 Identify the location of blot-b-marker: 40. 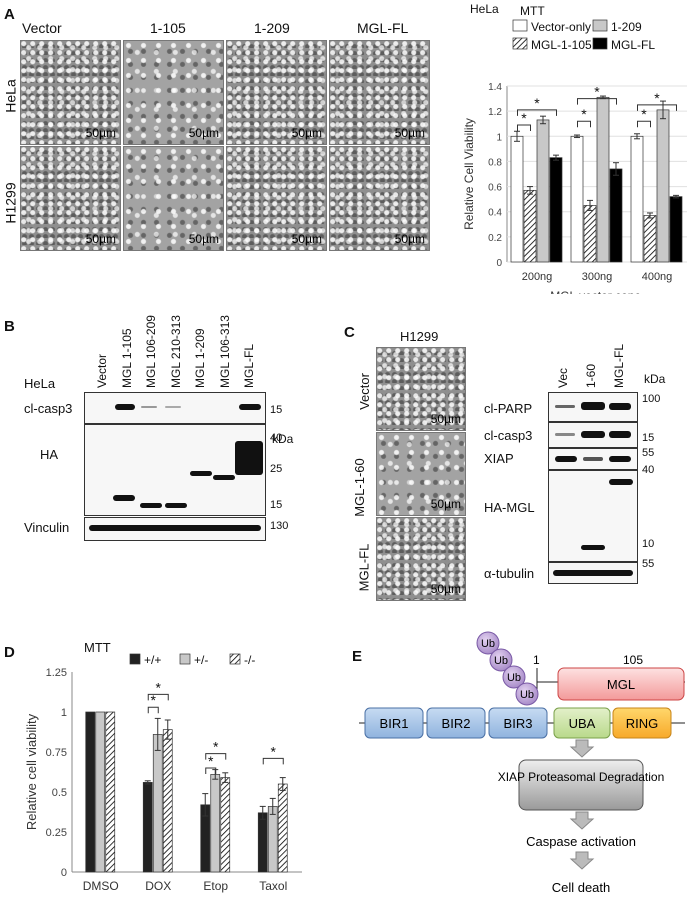
(276, 438).